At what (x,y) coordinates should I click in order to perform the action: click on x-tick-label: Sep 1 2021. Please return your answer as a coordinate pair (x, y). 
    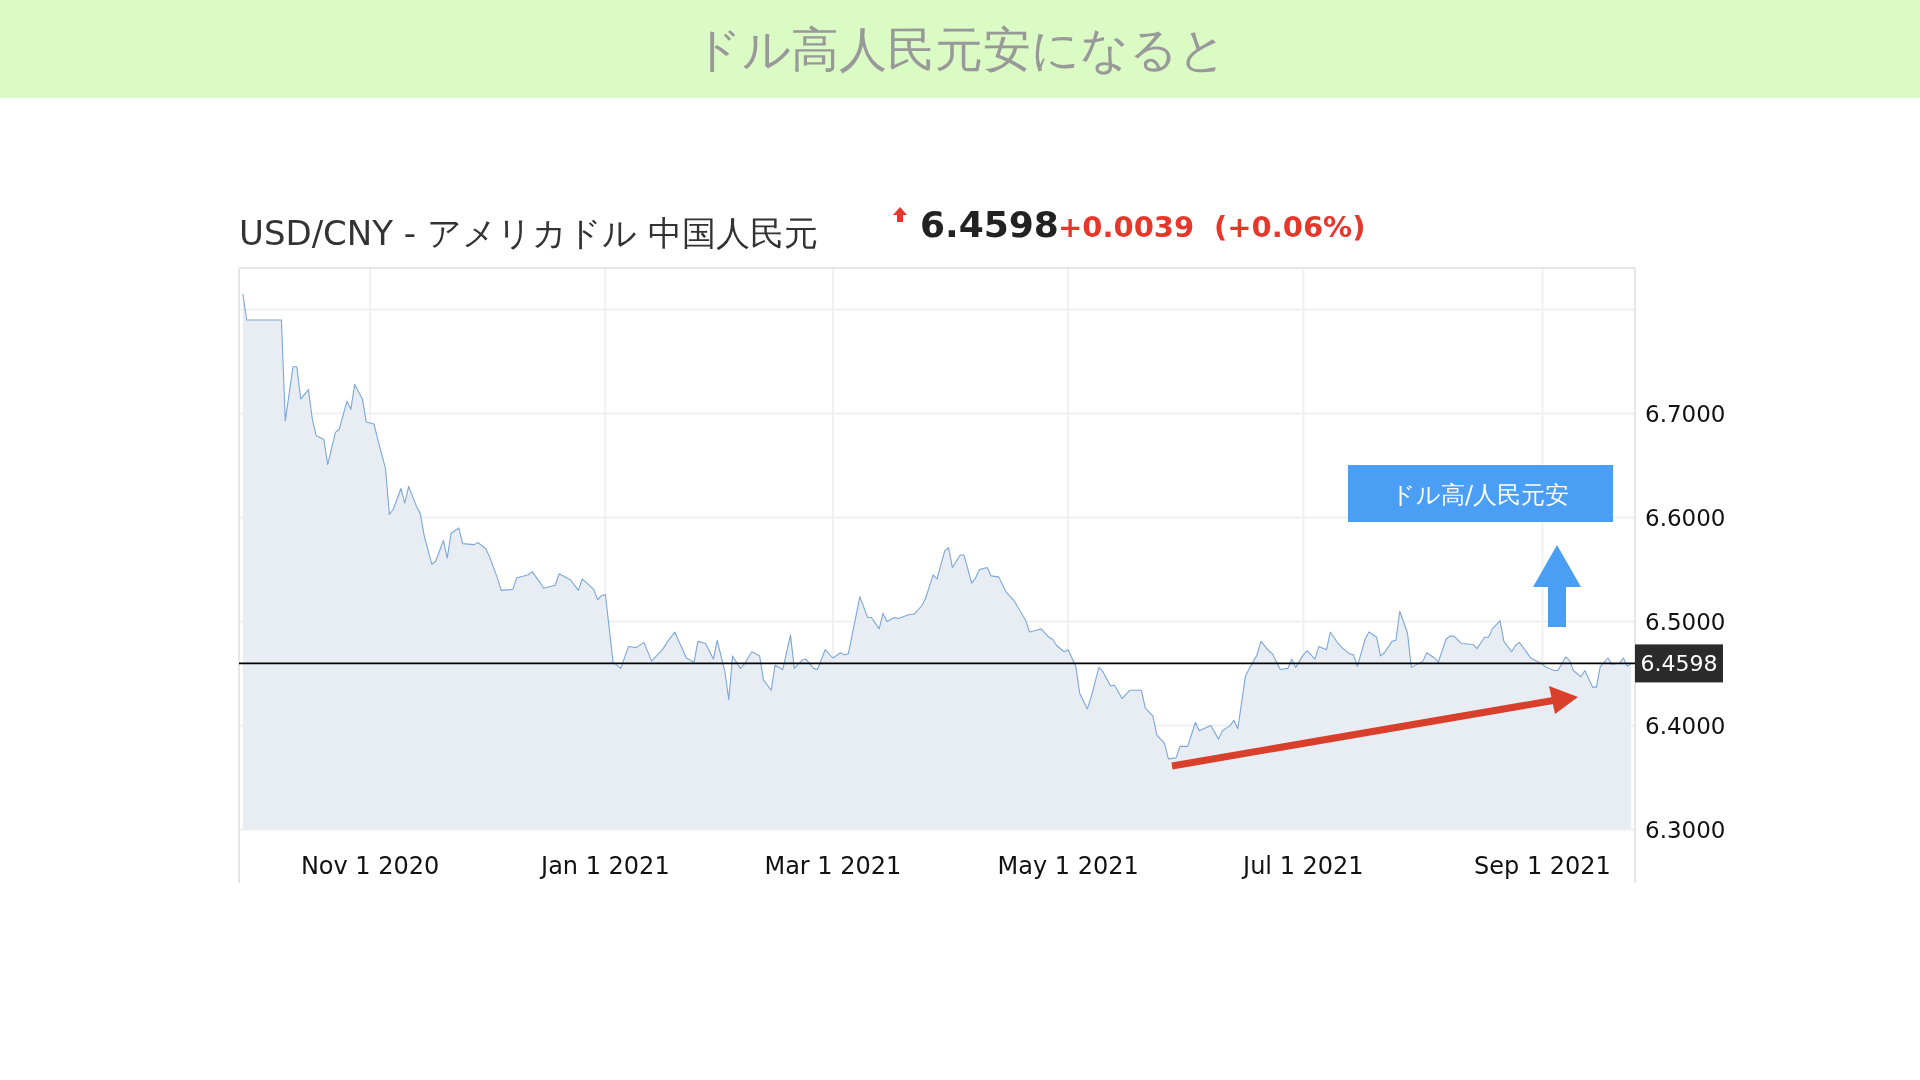
    Looking at the image, I should click on (1542, 866).